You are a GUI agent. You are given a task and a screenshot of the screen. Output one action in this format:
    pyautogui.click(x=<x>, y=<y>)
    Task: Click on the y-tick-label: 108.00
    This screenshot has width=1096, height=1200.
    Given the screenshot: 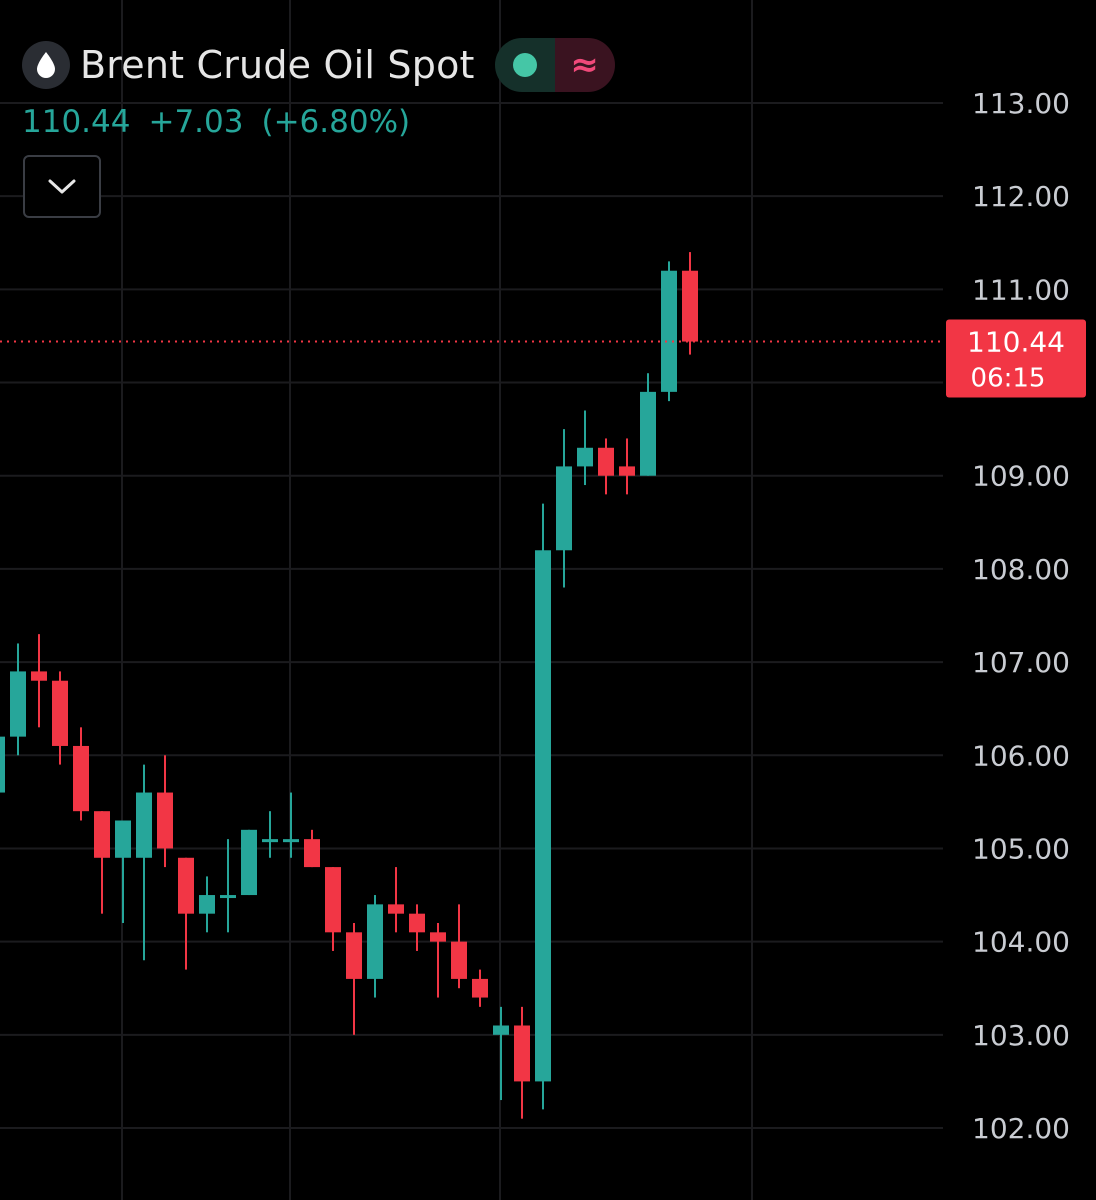 What is the action you would take?
    pyautogui.click(x=1021, y=569)
    